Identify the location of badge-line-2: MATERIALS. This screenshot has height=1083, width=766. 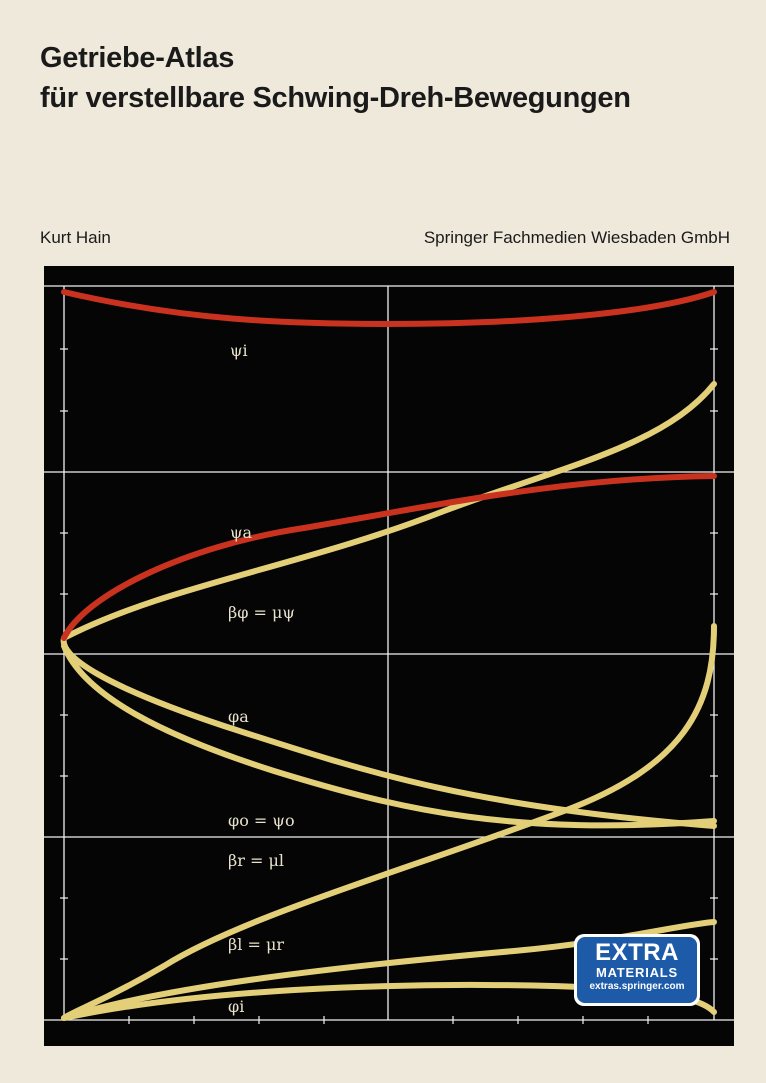
(637, 972).